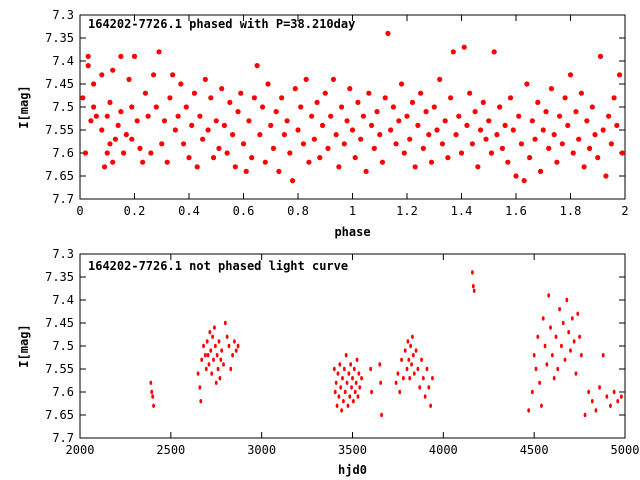 This screenshot has height=480, width=640. Describe the element at coordinates (571, 211) in the screenshot. I see `x-tick-label: 1.8` at that location.